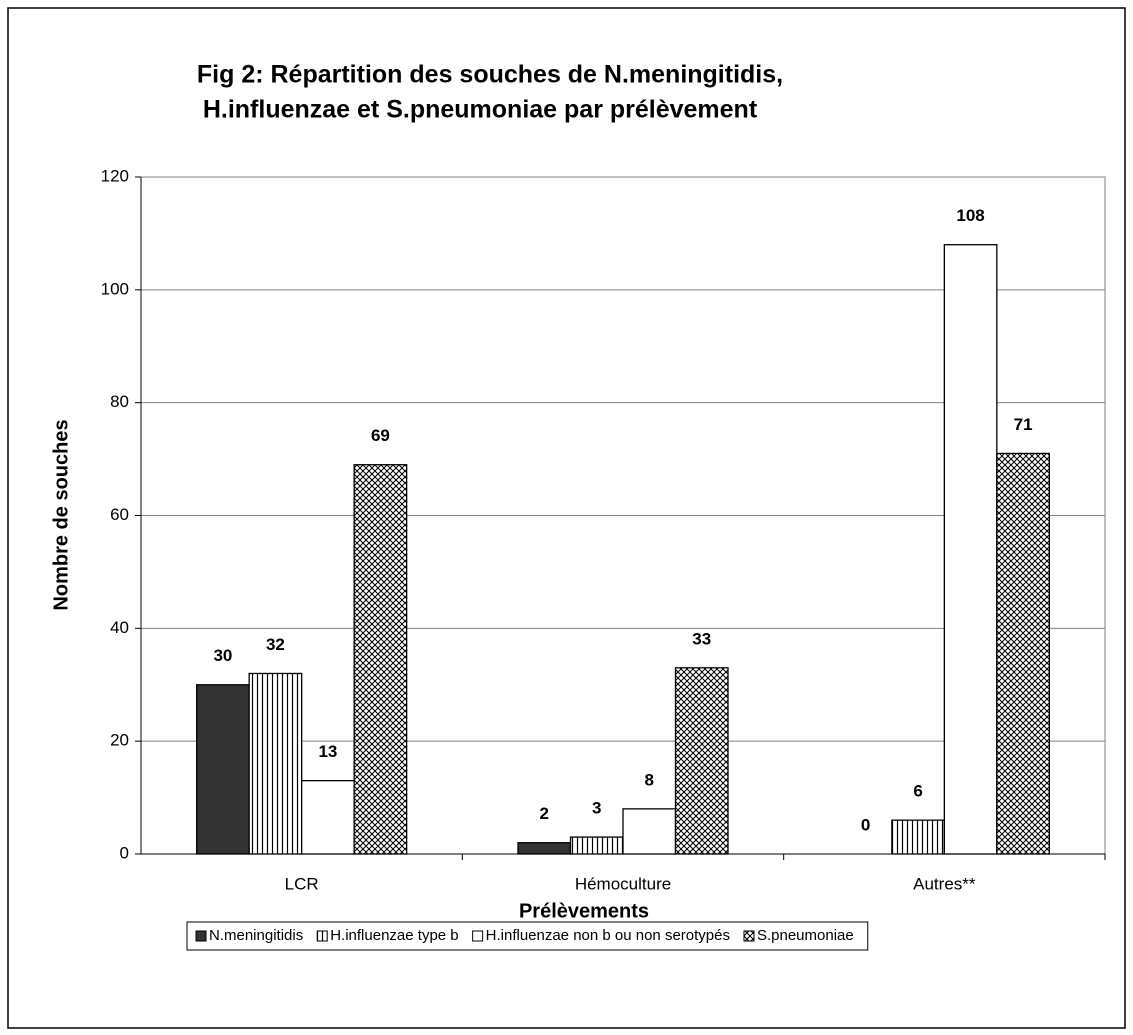  Describe the element at coordinates (119, 401) in the screenshot. I see `y-tick-label: 80` at that location.